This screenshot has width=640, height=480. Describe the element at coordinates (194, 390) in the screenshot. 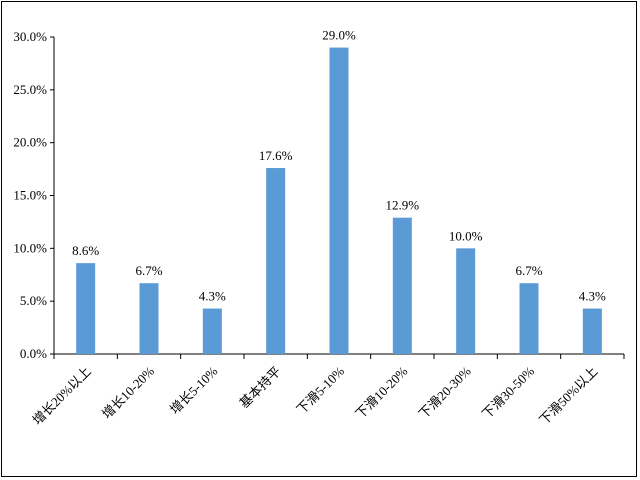

I see `category-label: 增长5-10%` at that location.